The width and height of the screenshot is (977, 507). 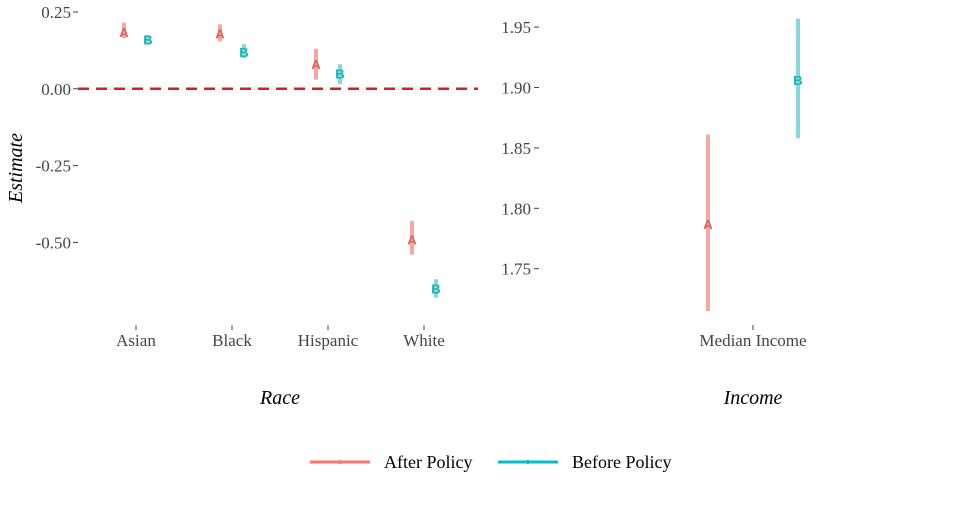 I want to click on race-ytick-label: 0.00, so click(x=56, y=89).